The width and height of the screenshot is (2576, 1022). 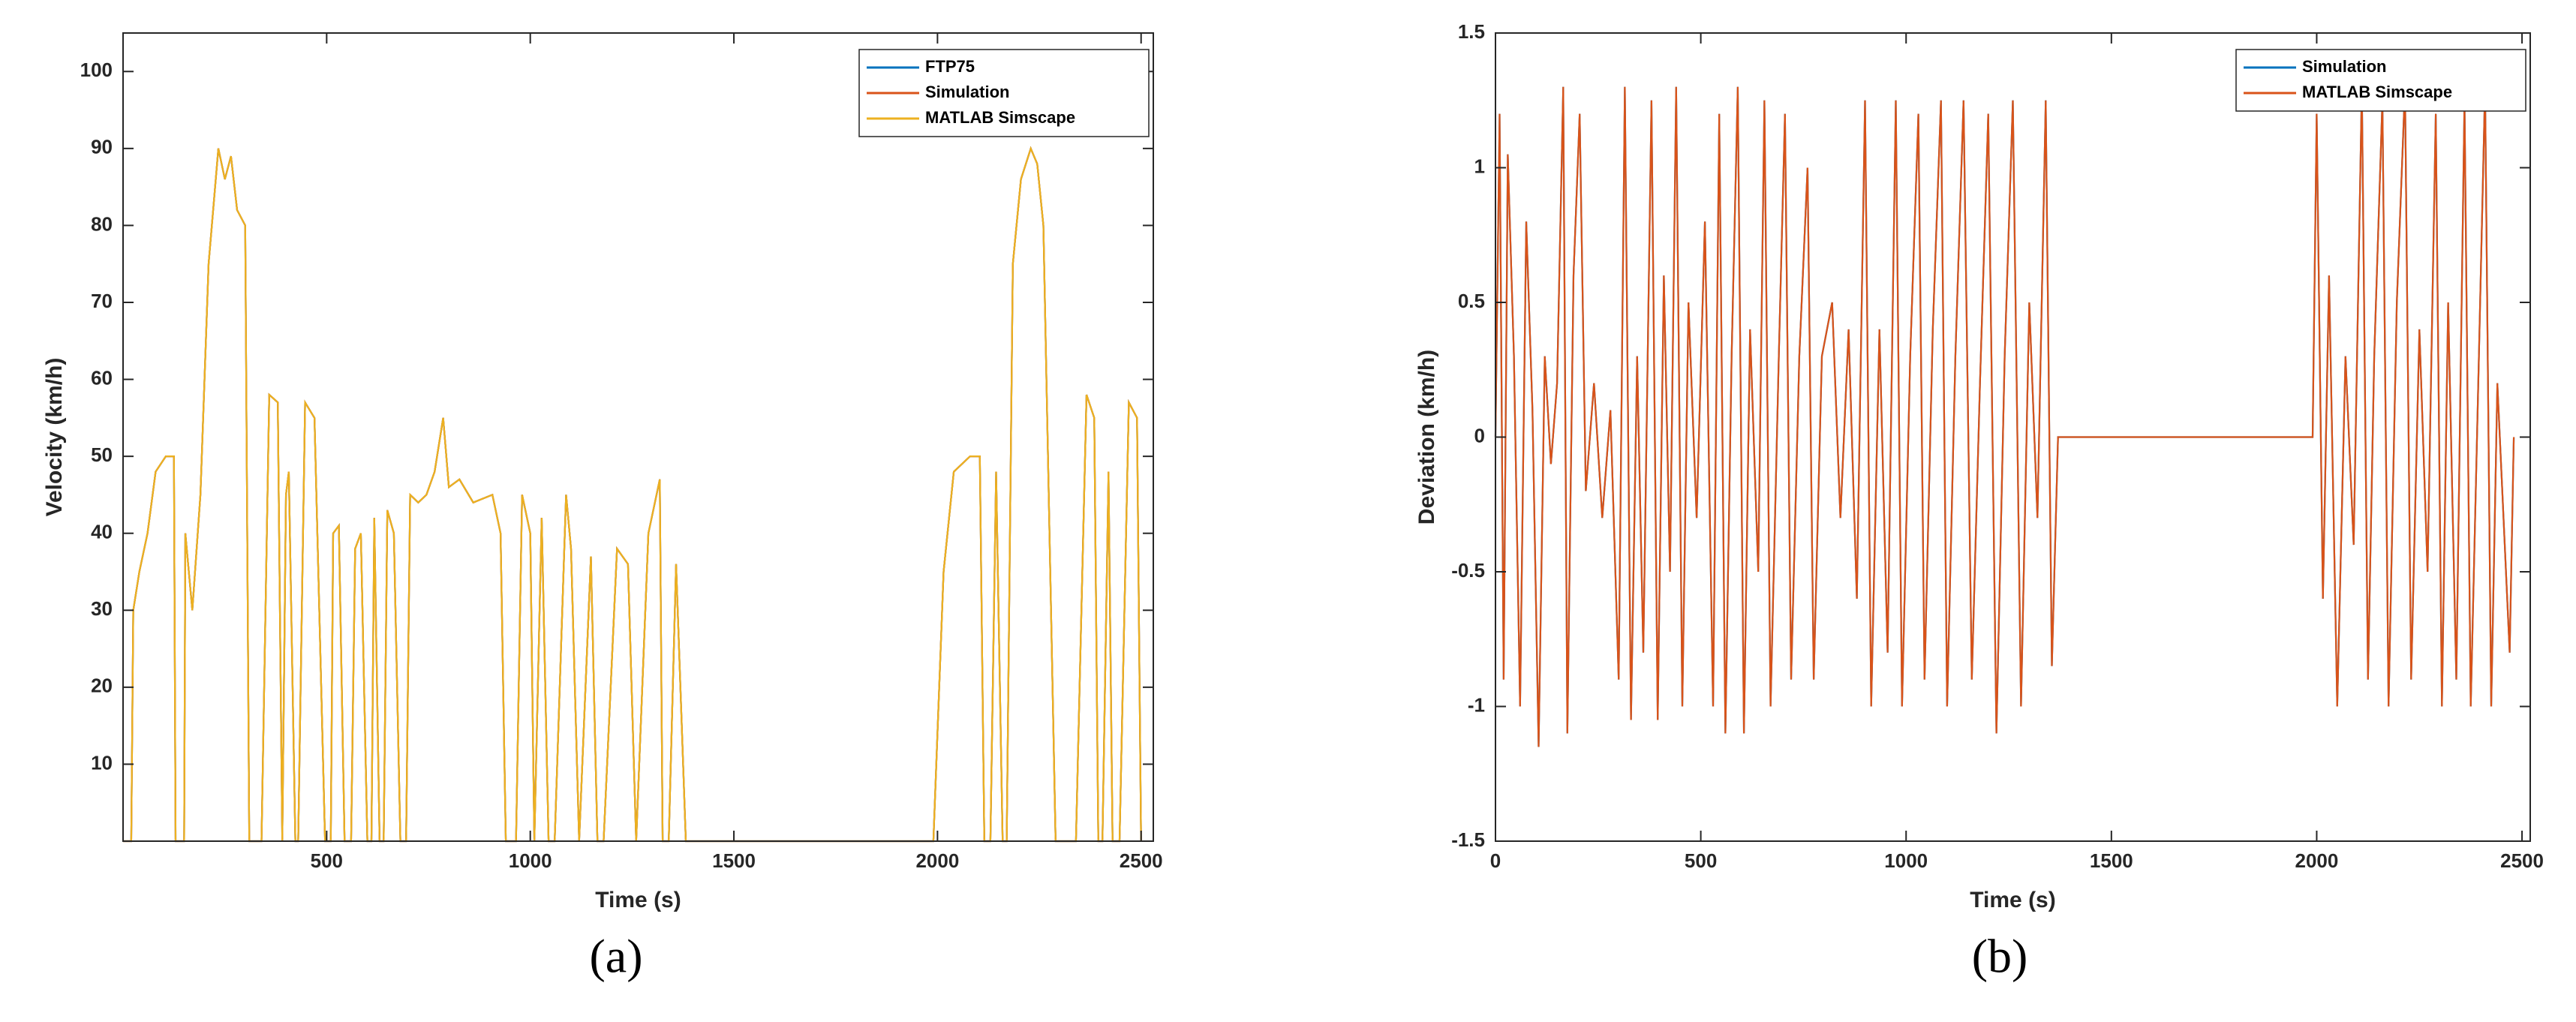 What do you see at coordinates (102, 686) in the screenshot?
I see `y-tick-label: 20` at bounding box center [102, 686].